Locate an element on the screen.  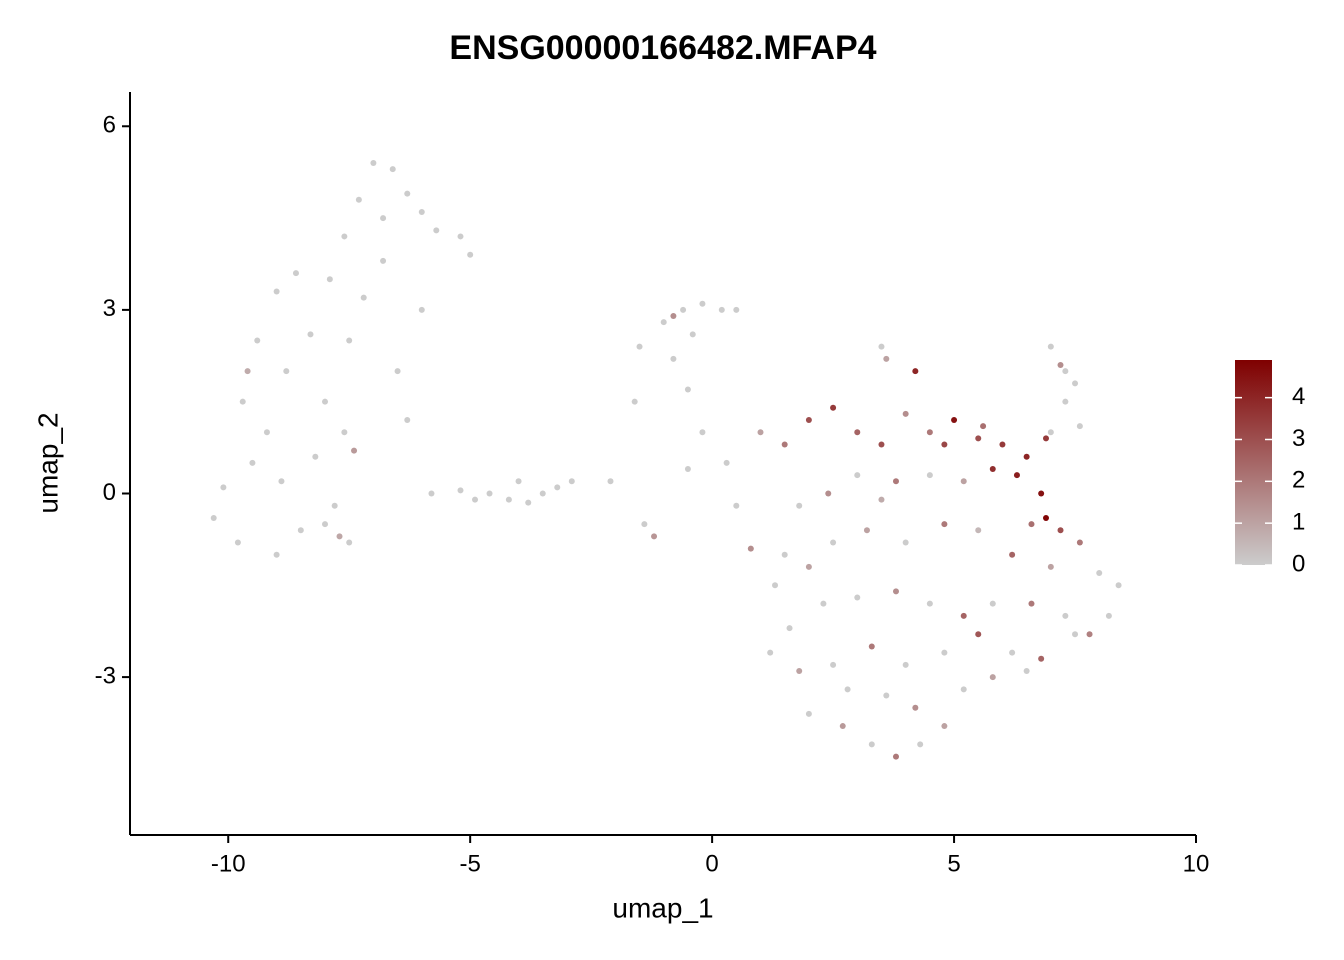
y-tick-label: 3 is located at coordinates (109, 308).